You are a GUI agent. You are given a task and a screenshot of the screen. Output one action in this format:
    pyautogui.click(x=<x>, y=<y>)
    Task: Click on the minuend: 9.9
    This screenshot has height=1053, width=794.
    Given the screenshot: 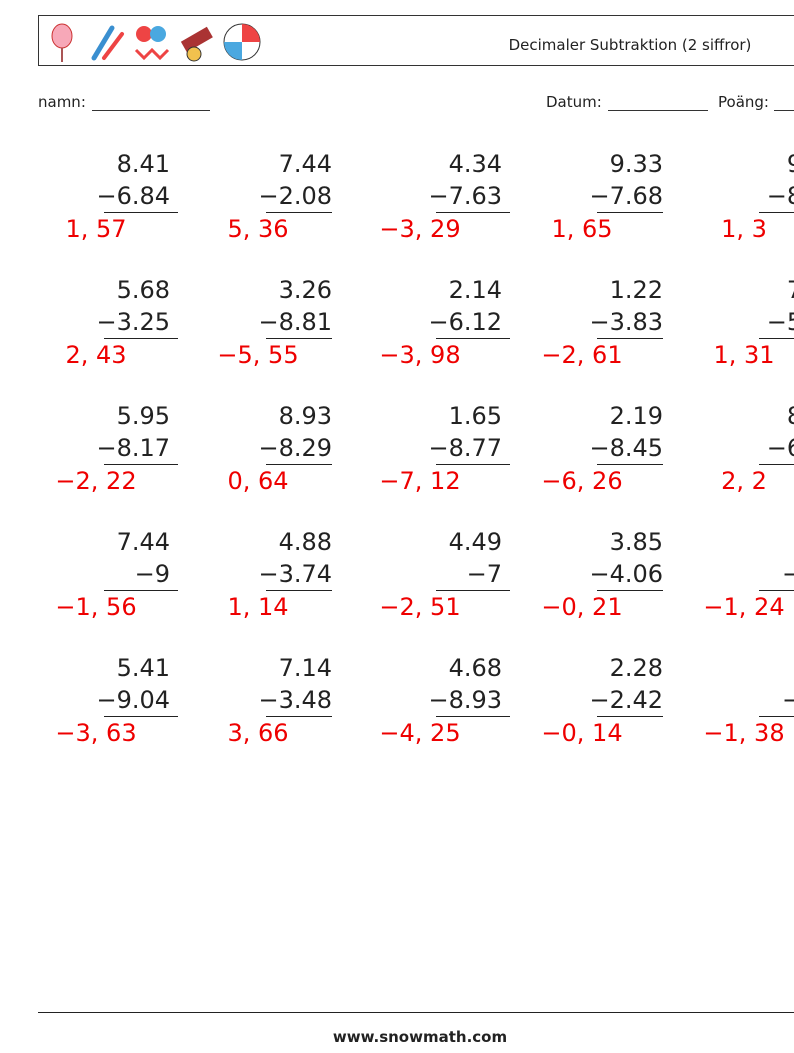 What is the action you would take?
    pyautogui.click(x=749, y=164)
    